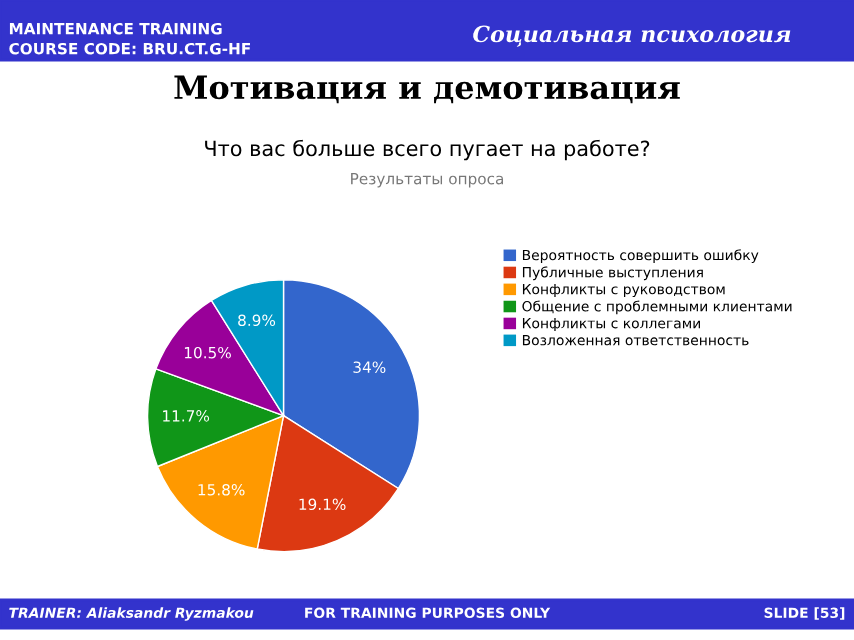 Image resolution: width=854 pixels, height=640 pixels. Describe the element at coordinates (427, 150) in the screenshot. I see `chart-title: Что вас больше всего пугает на работе?` at that location.